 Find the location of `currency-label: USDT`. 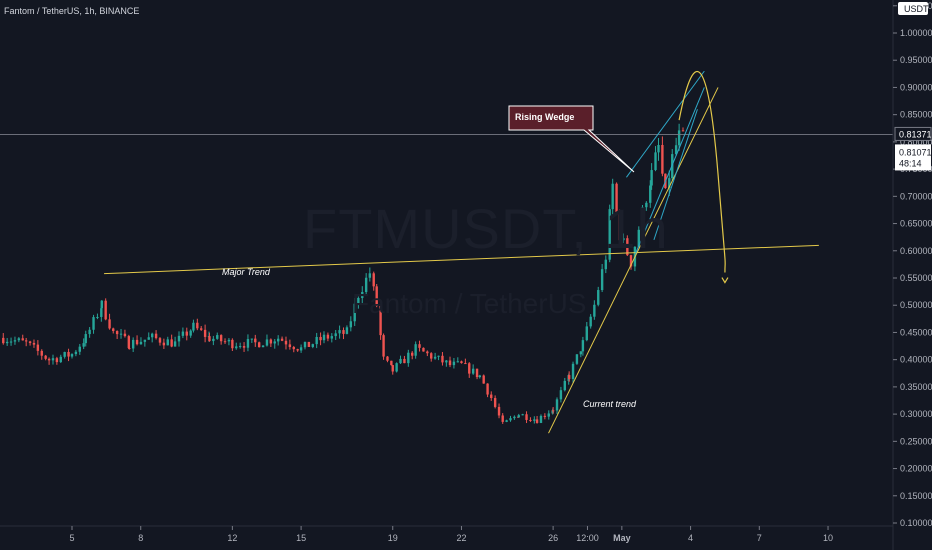

currency-label: USDT is located at coordinates (916, 9).